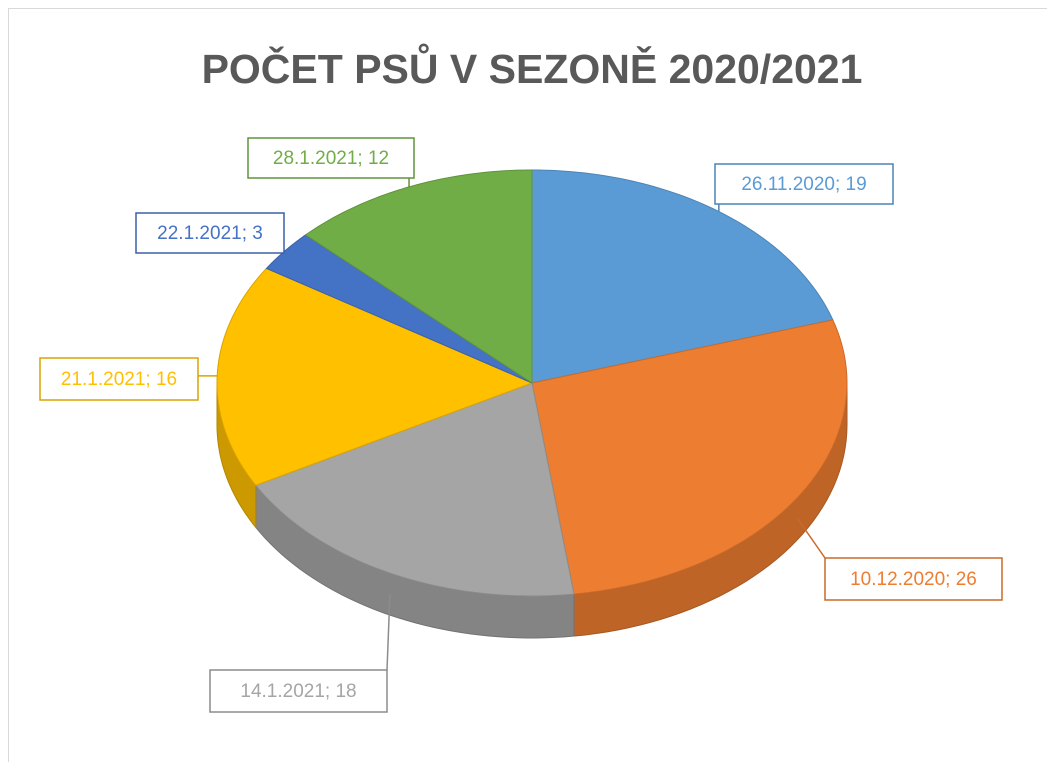 The width and height of the screenshot is (1047, 762). I want to click on data-label: 21.1.2021; 16, so click(119, 379).